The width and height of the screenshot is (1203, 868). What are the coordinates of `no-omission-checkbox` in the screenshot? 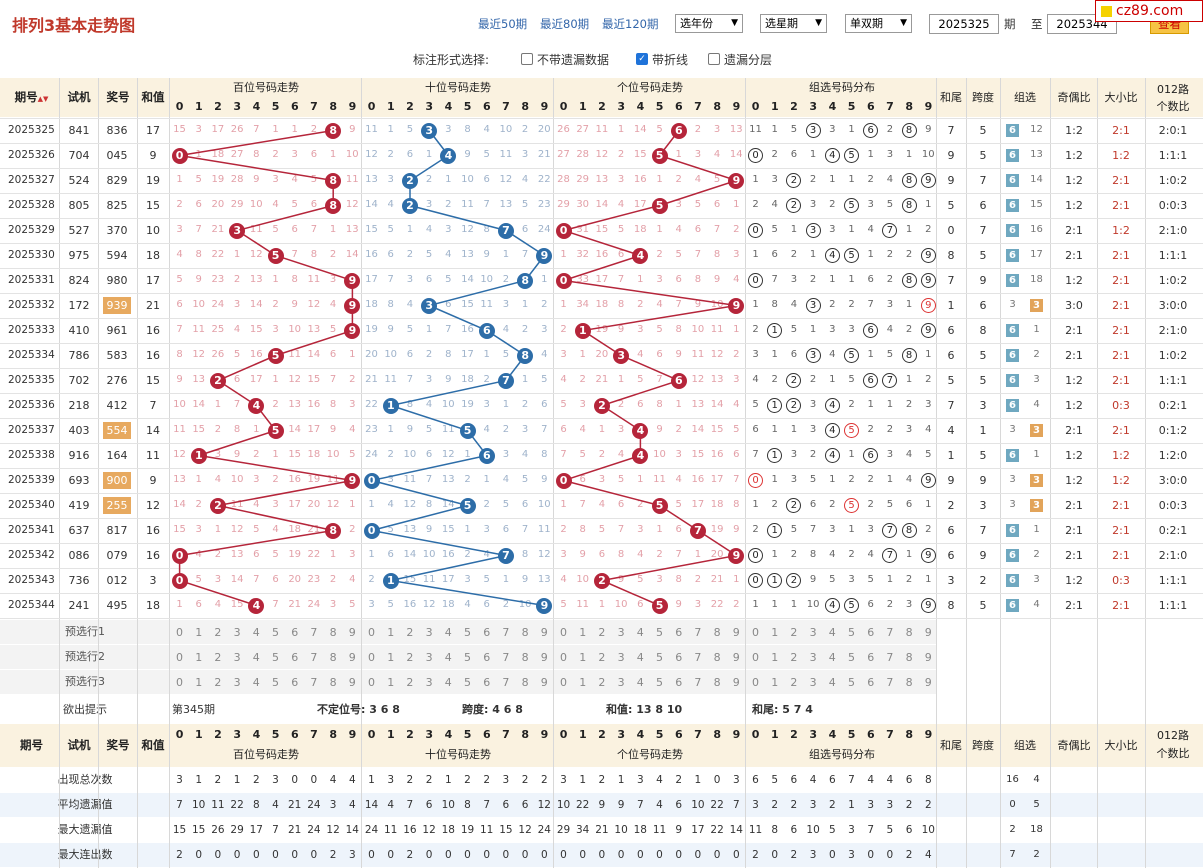 It's located at (527, 59).